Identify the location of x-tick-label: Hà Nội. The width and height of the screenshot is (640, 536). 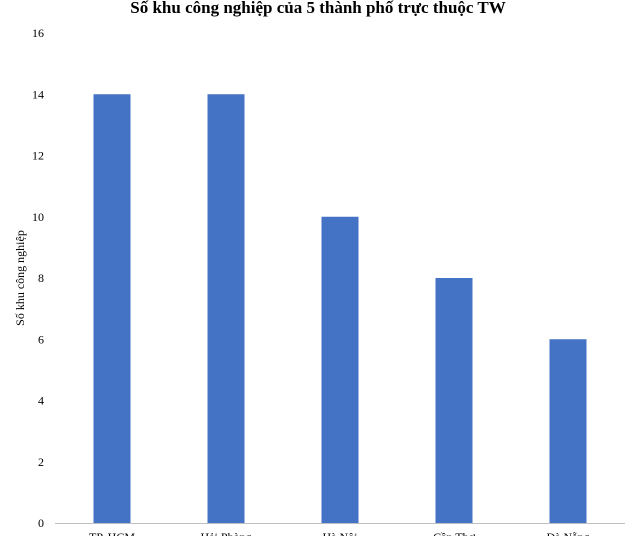
(341, 533).